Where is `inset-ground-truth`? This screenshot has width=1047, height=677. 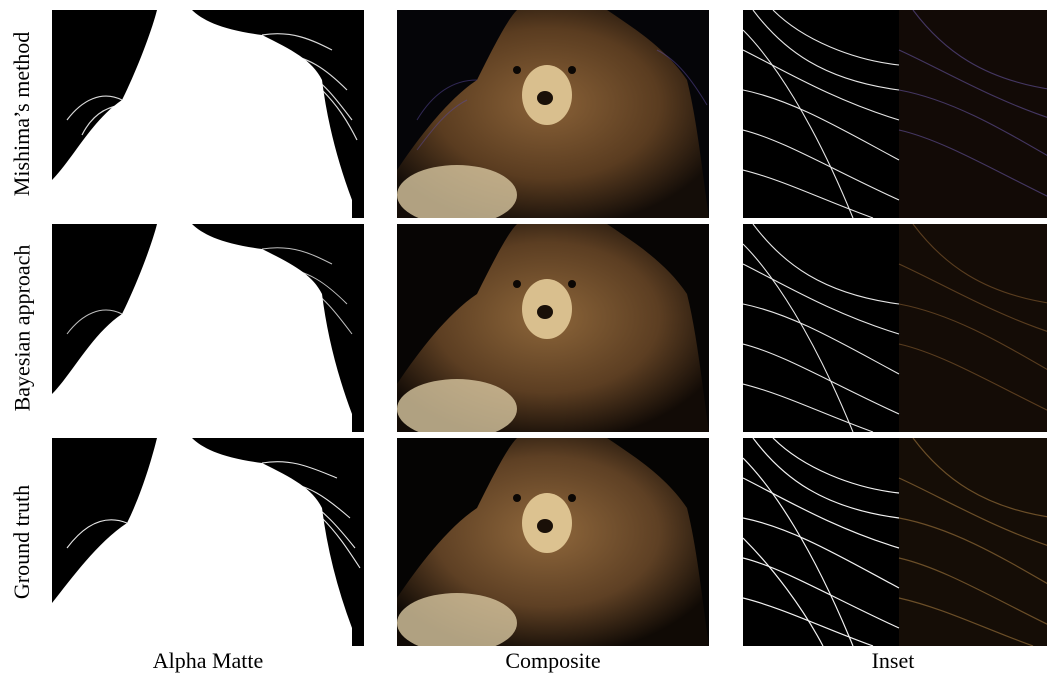
inset-ground-truth is located at coordinates (895, 542).